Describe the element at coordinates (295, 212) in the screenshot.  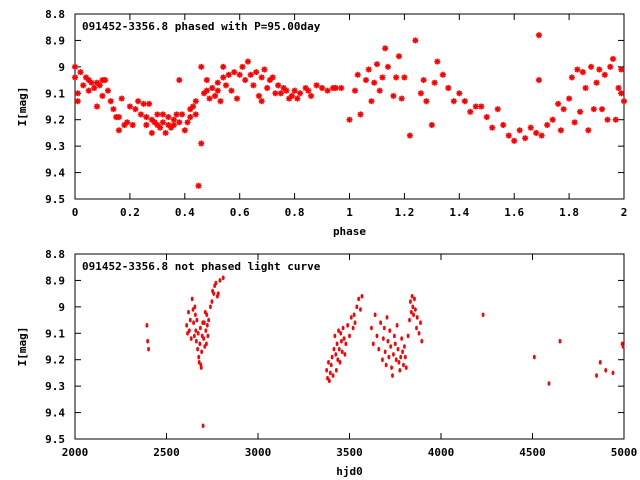
I see `x-tick-label: 0.8` at that location.